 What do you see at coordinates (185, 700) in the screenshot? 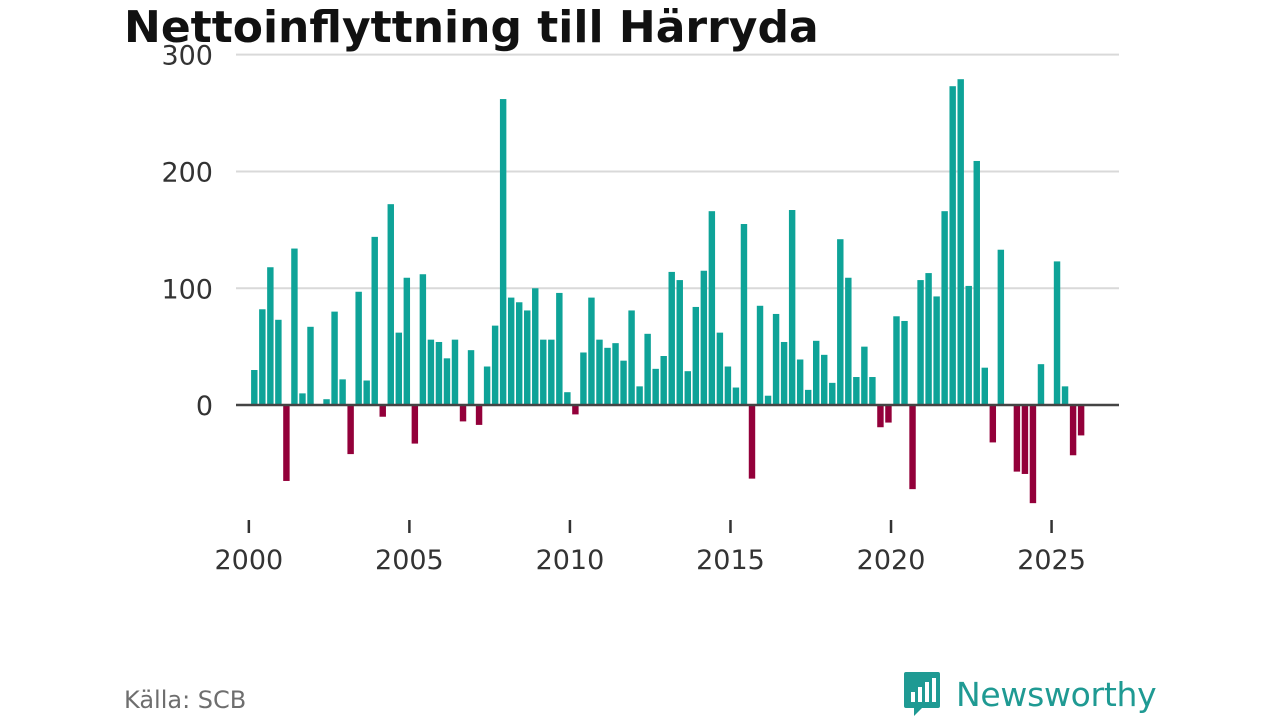
I see `source-label: Källa: SCB` at bounding box center [185, 700].